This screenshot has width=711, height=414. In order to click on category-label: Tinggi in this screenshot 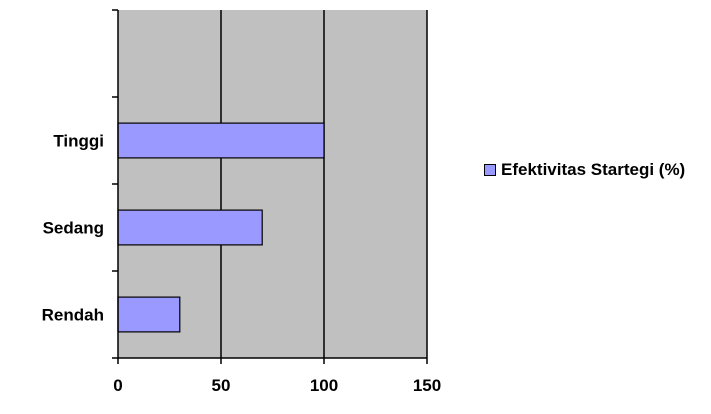, I will do `click(78, 141)`.